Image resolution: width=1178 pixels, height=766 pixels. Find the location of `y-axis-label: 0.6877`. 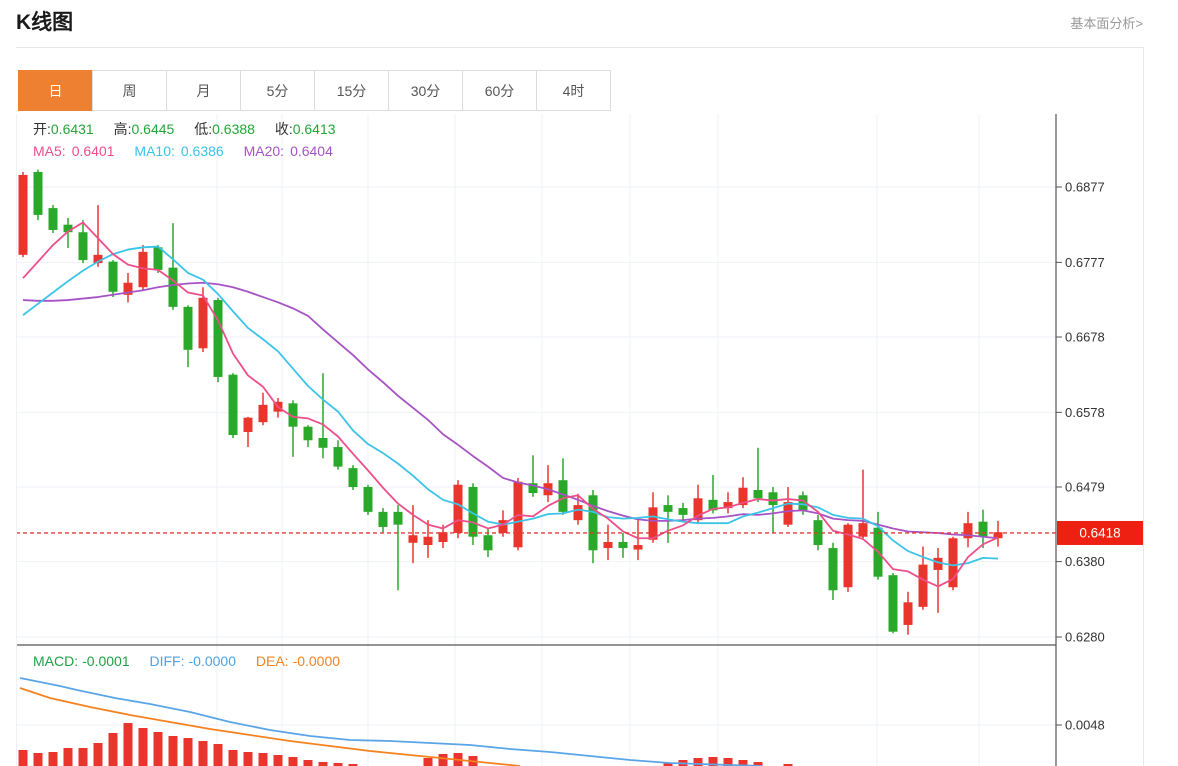

y-axis-label: 0.6877 is located at coordinates (1085, 187).